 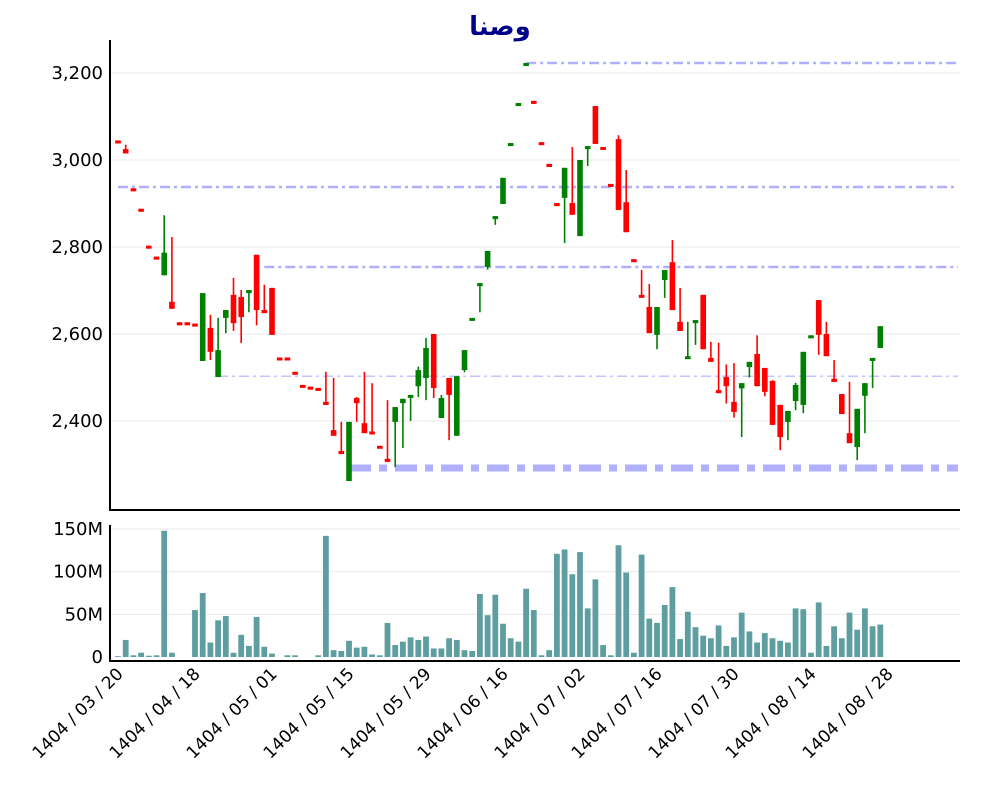 I want to click on price-tick-label: 2,600, so click(x=77, y=334).